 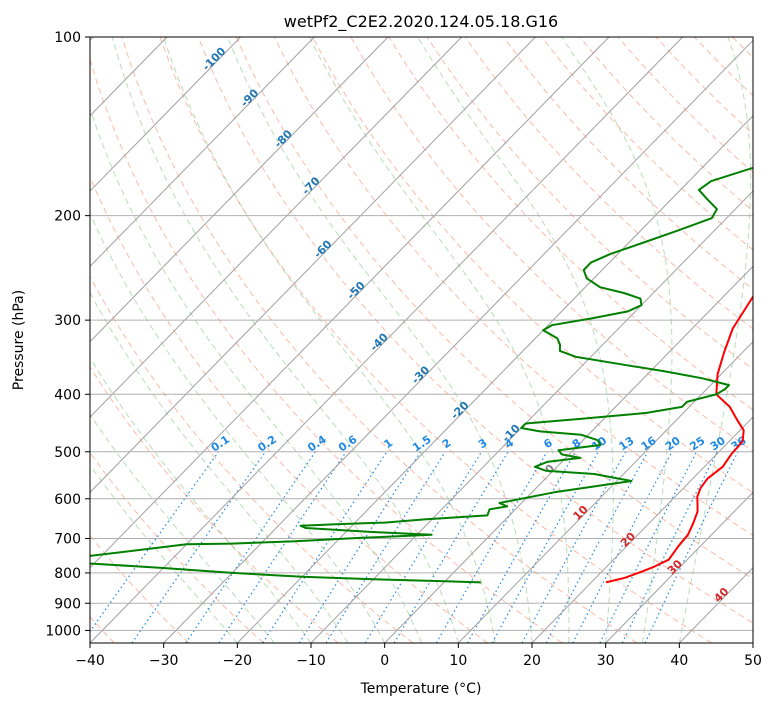 What do you see at coordinates (67, 321) in the screenshot?
I see `y-tick-label: 300` at bounding box center [67, 321].